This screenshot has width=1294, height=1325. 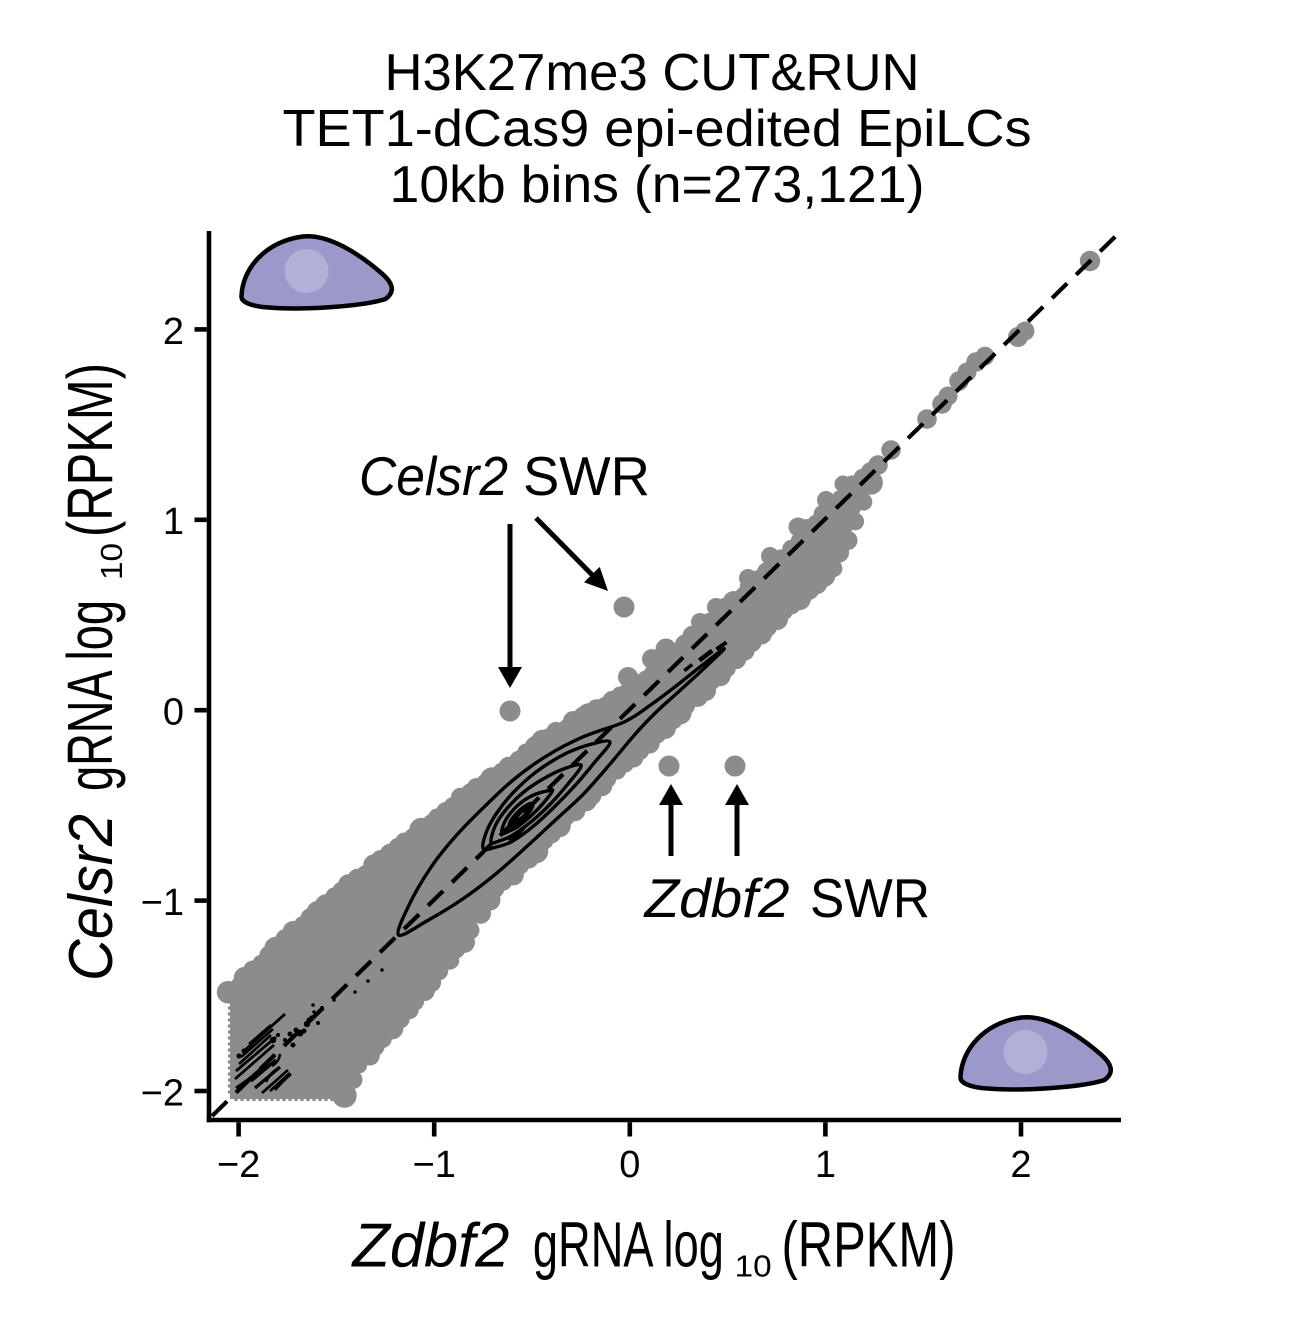 I want to click on svg-text: H3K27me3 CUT&RUN, so click(x=652, y=73).